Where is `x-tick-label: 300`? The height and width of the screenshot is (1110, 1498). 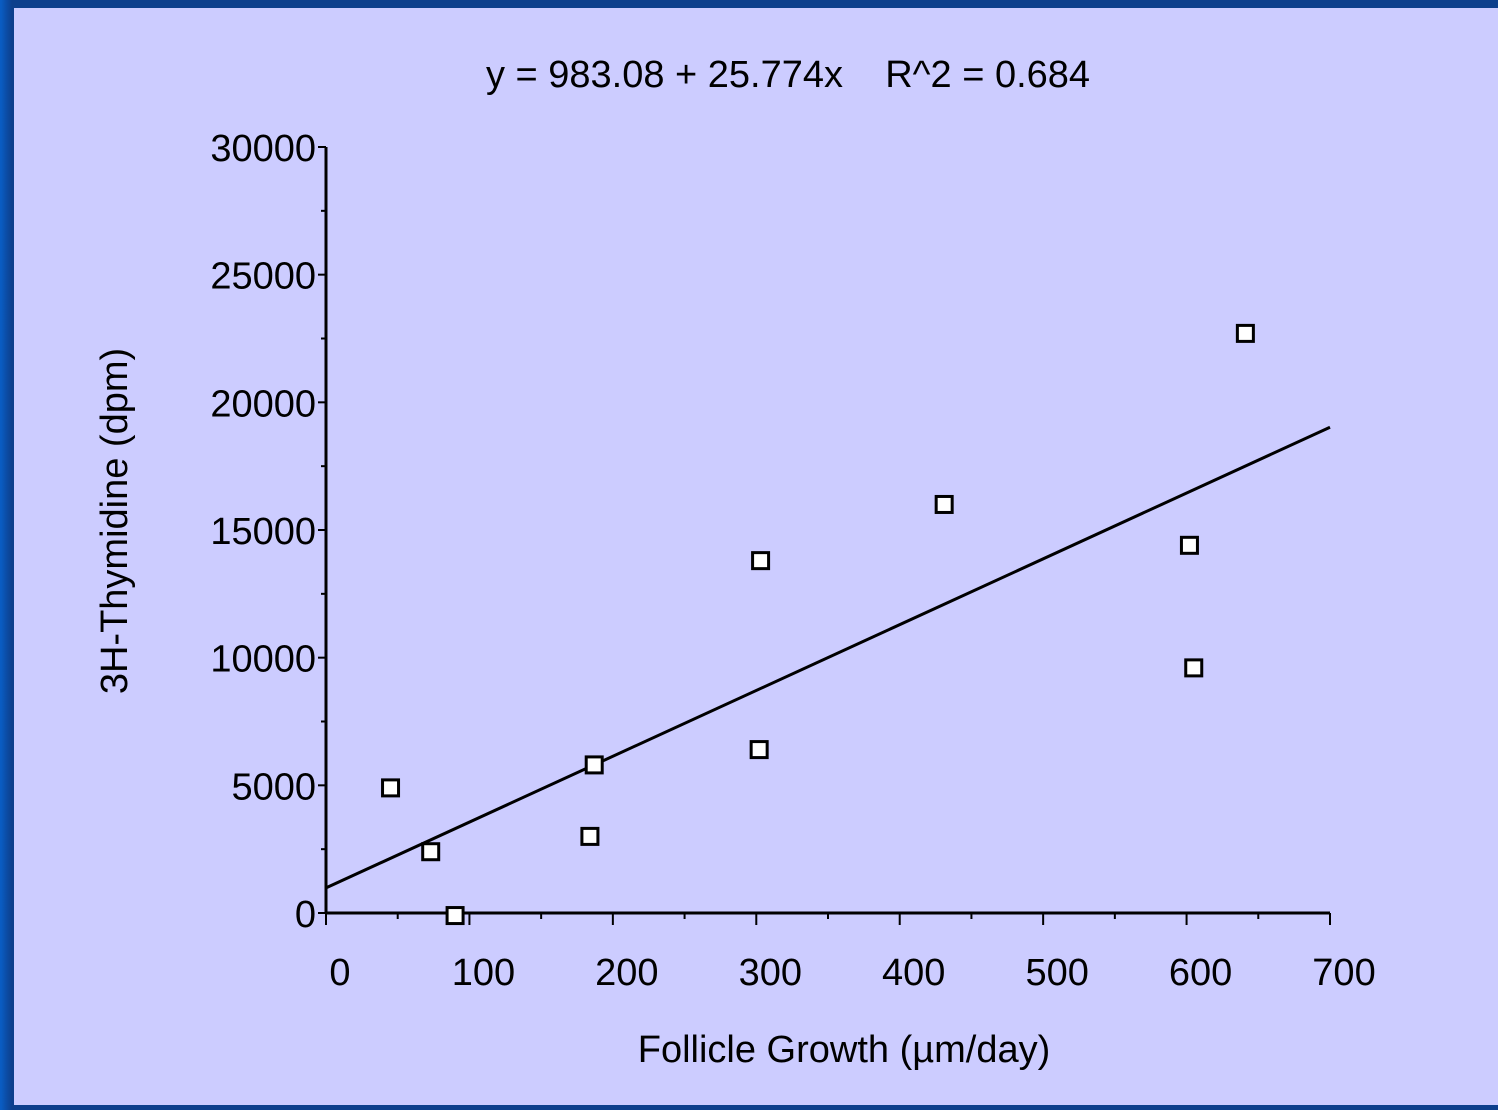 x-tick-label: 300 is located at coordinates (770, 973).